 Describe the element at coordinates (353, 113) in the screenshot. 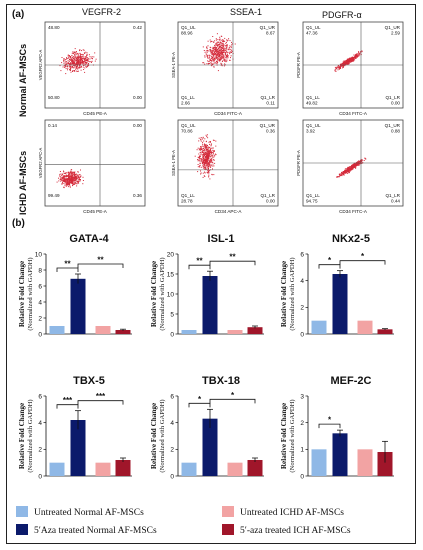

I see `plot-xlabel: CD34 FITC-A` at that location.